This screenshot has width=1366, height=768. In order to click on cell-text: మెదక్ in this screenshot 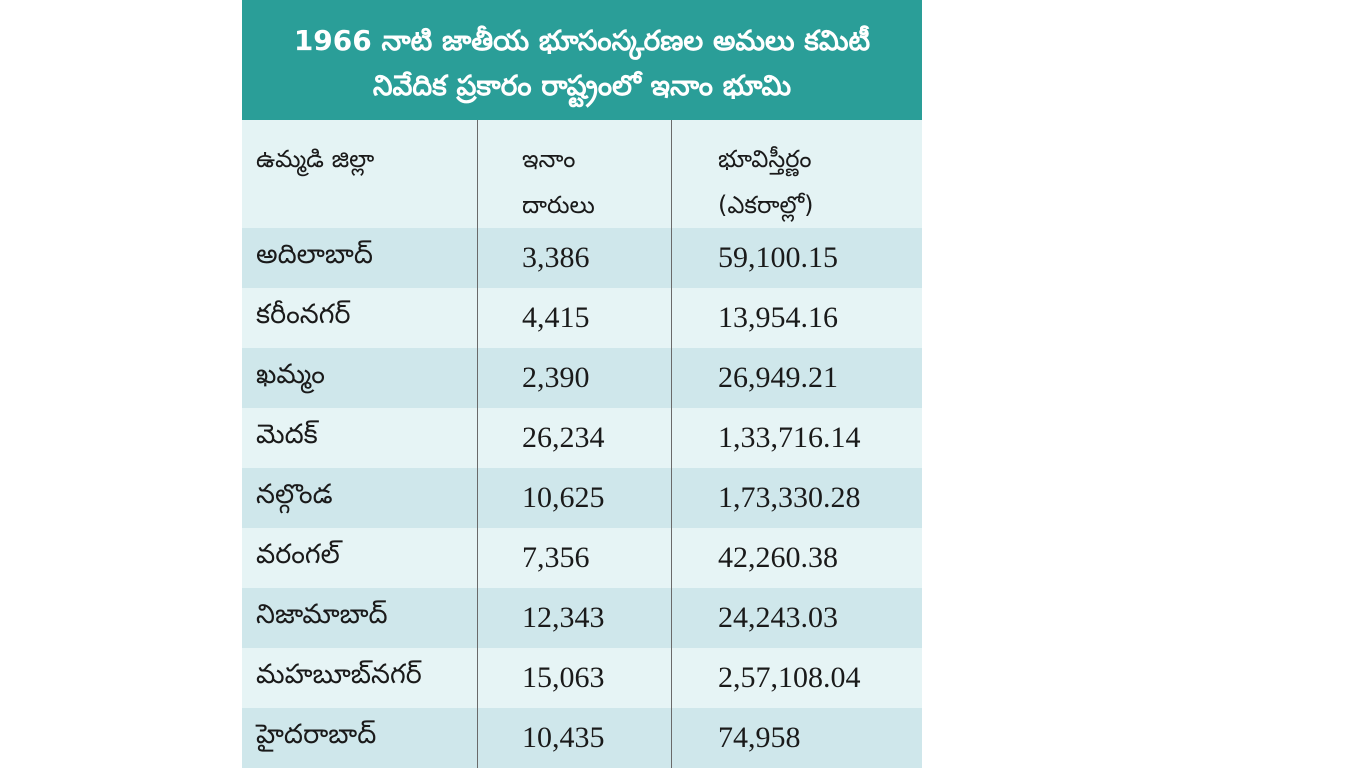, I will do `click(287, 434)`.